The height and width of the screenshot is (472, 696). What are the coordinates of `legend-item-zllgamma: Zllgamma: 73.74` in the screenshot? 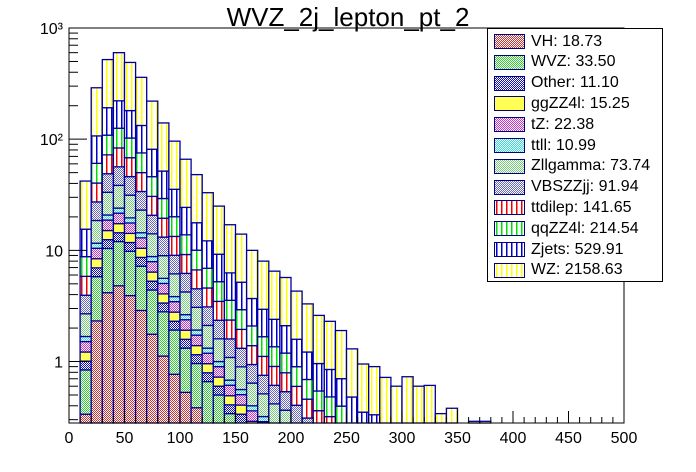 It's located at (569, 166).